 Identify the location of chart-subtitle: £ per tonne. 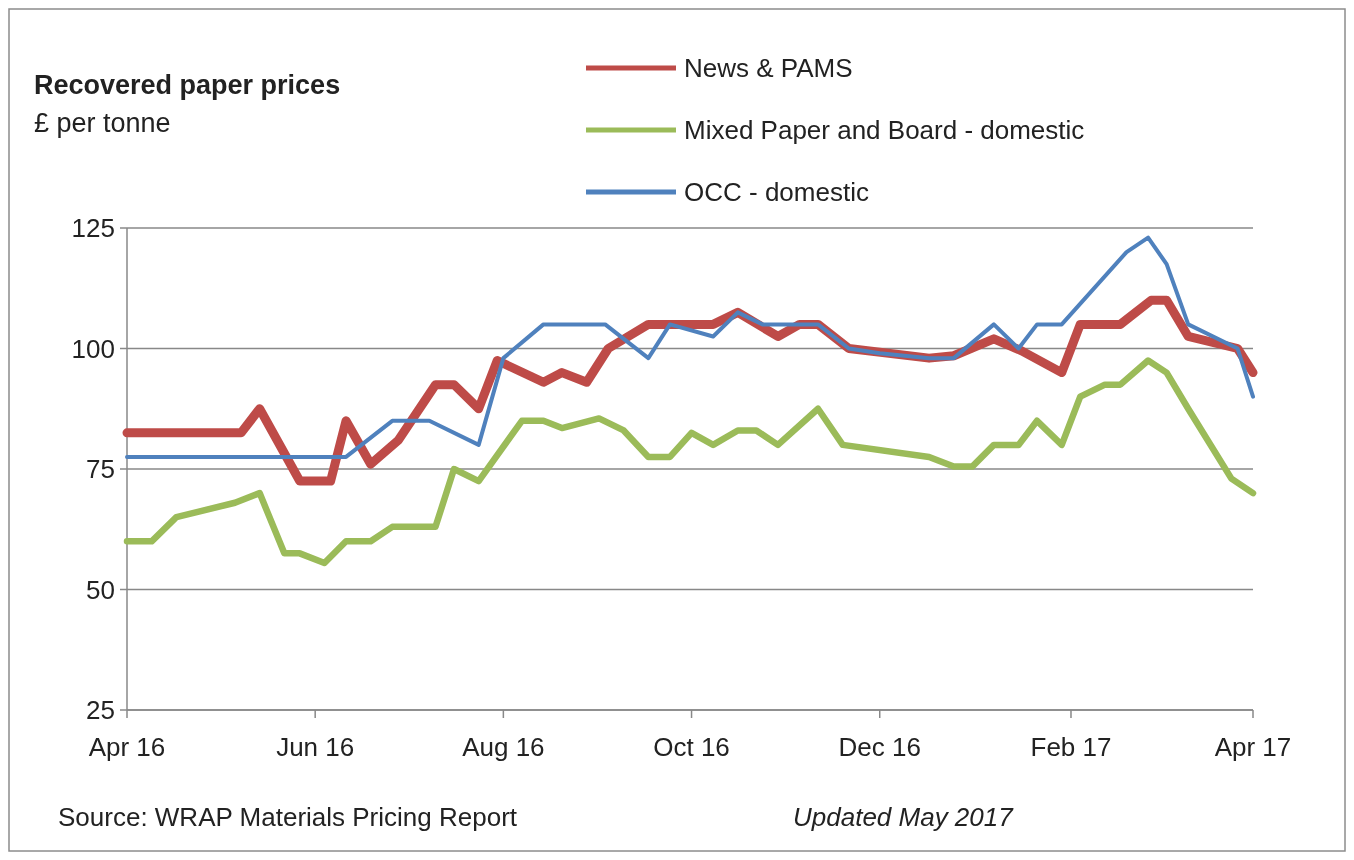
(102, 123).